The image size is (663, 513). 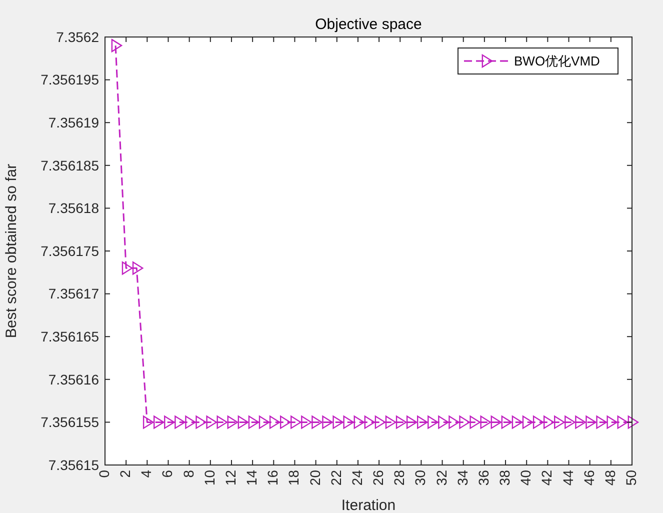 I want to click on x-tick-label: 10, so click(x=209, y=478).